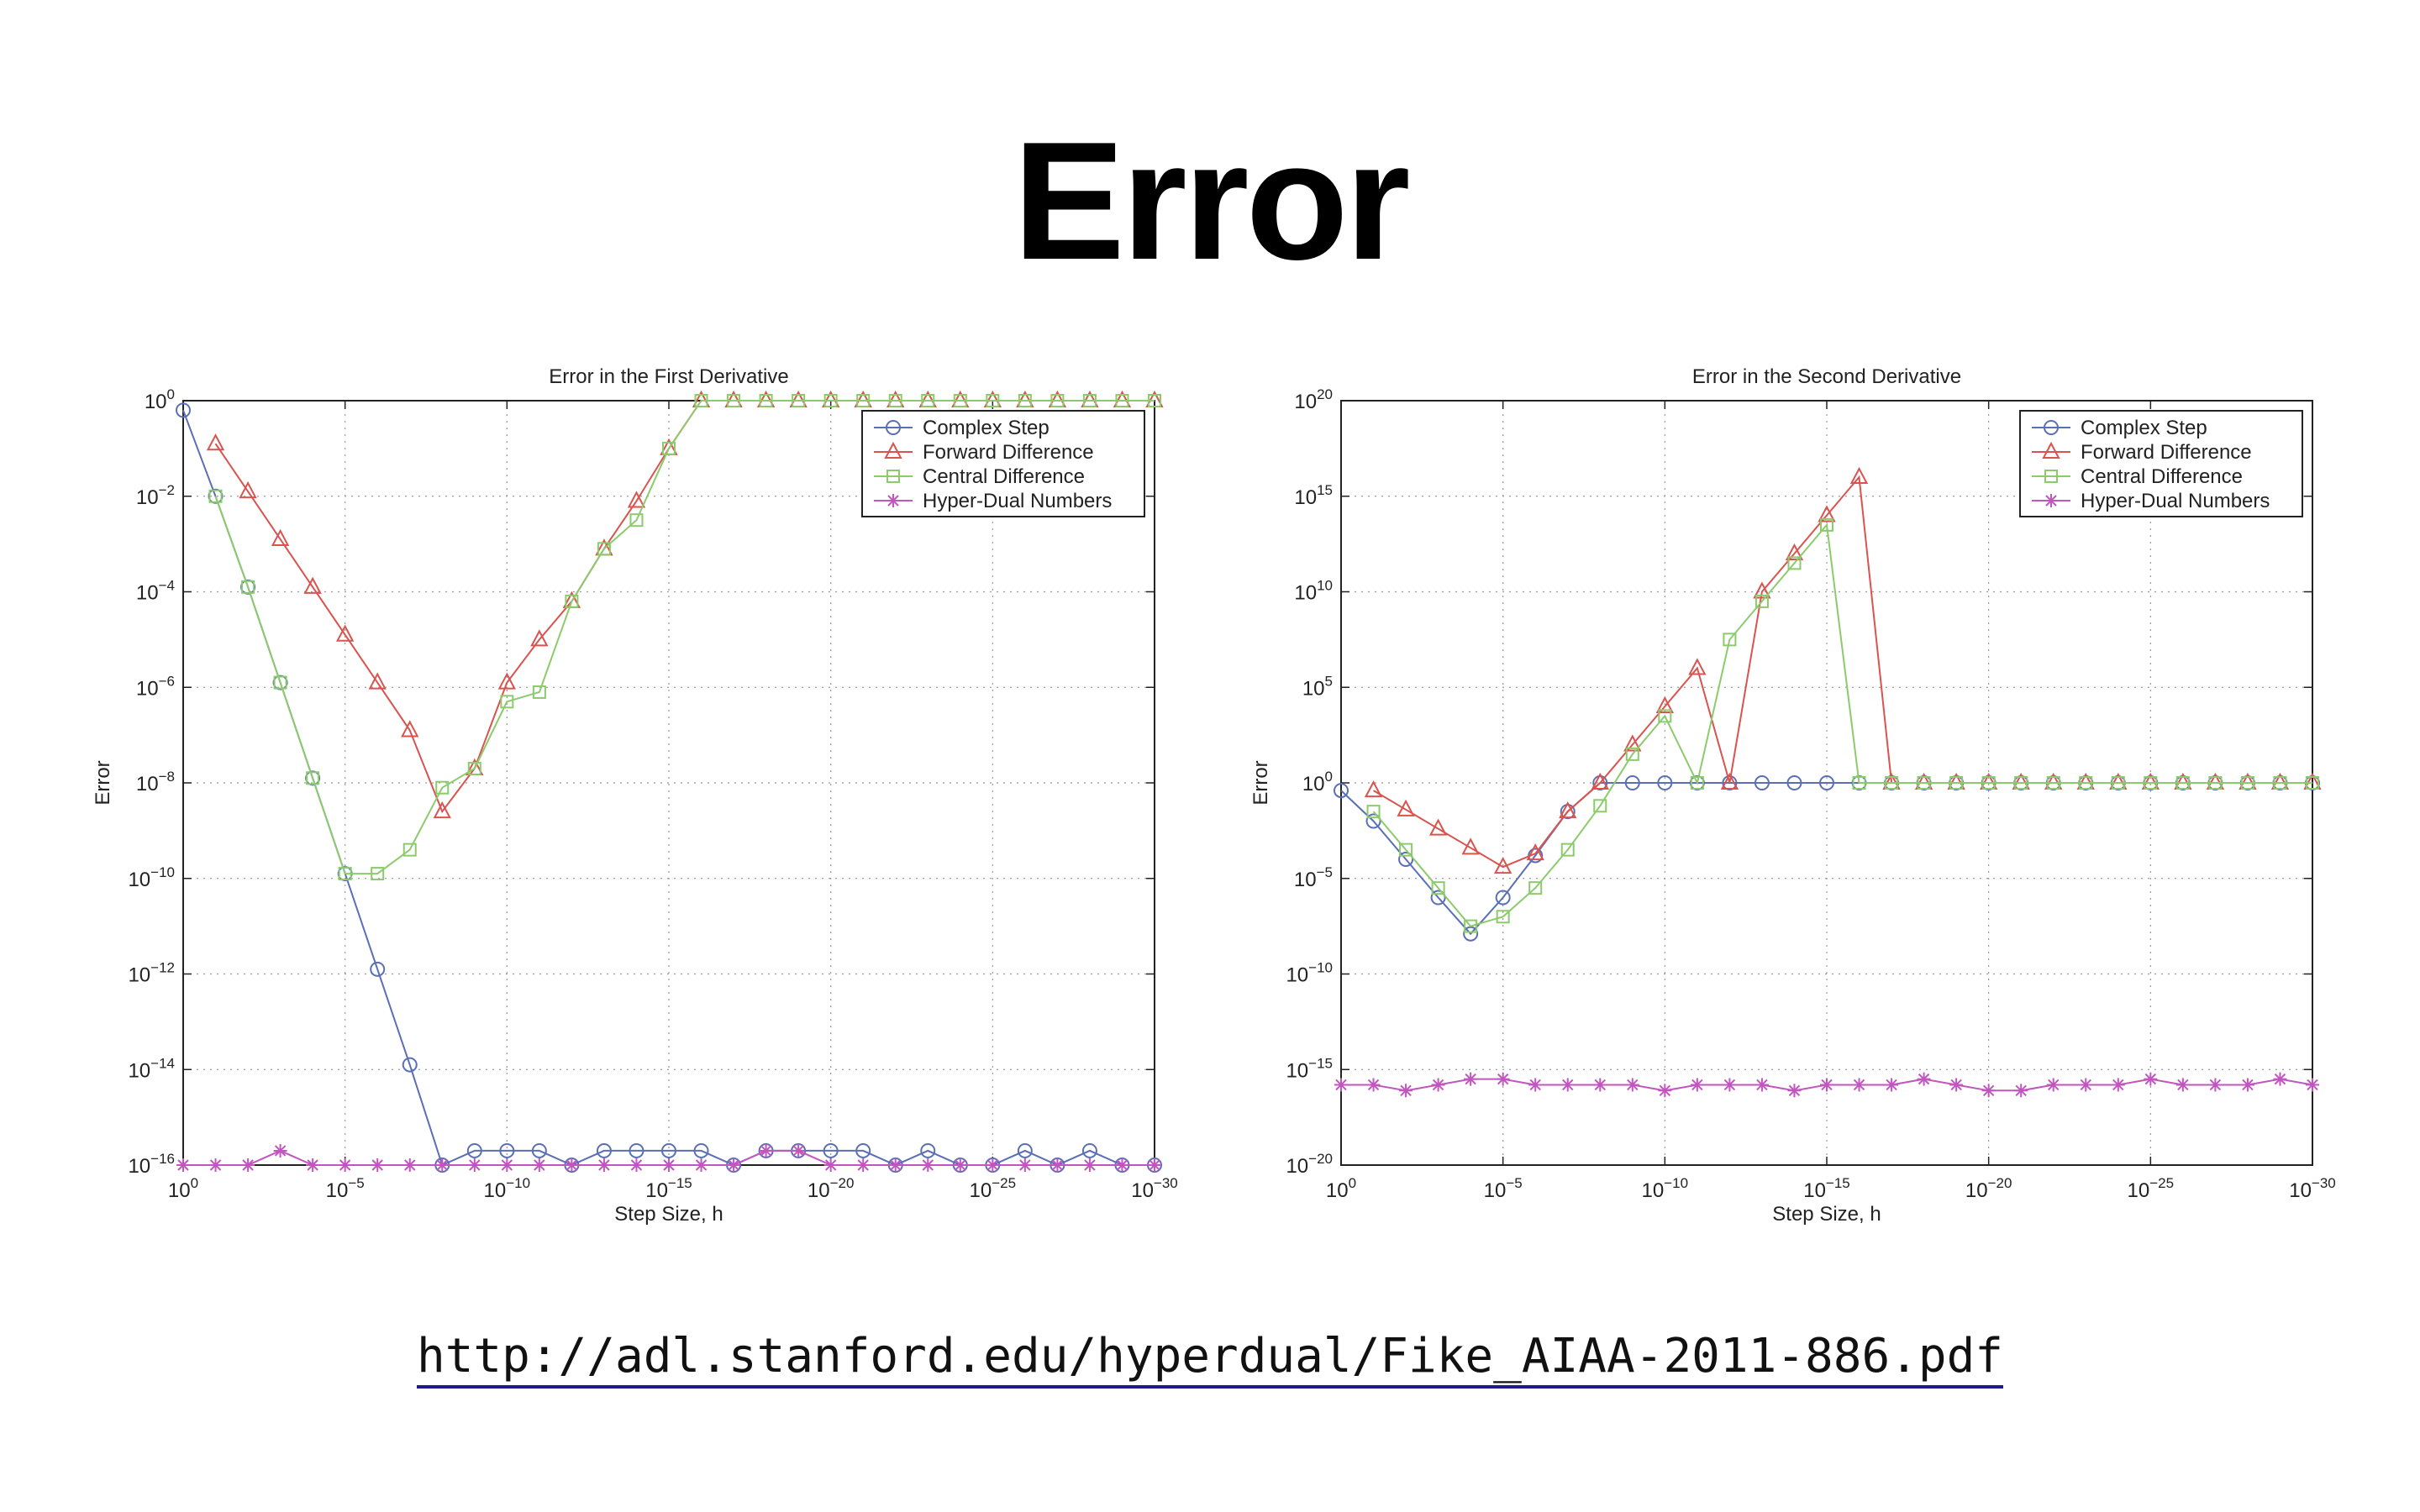 The image size is (2420, 1512). What do you see at coordinates (668, 1214) in the screenshot?
I see `x-axis-label: Step Size, h` at bounding box center [668, 1214].